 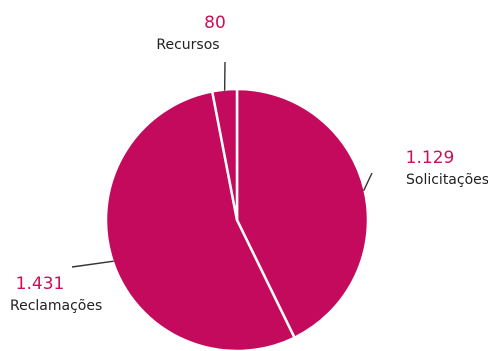 What do you see at coordinates (215, 23) in the screenshot?
I see `recursos-value: 80` at bounding box center [215, 23].